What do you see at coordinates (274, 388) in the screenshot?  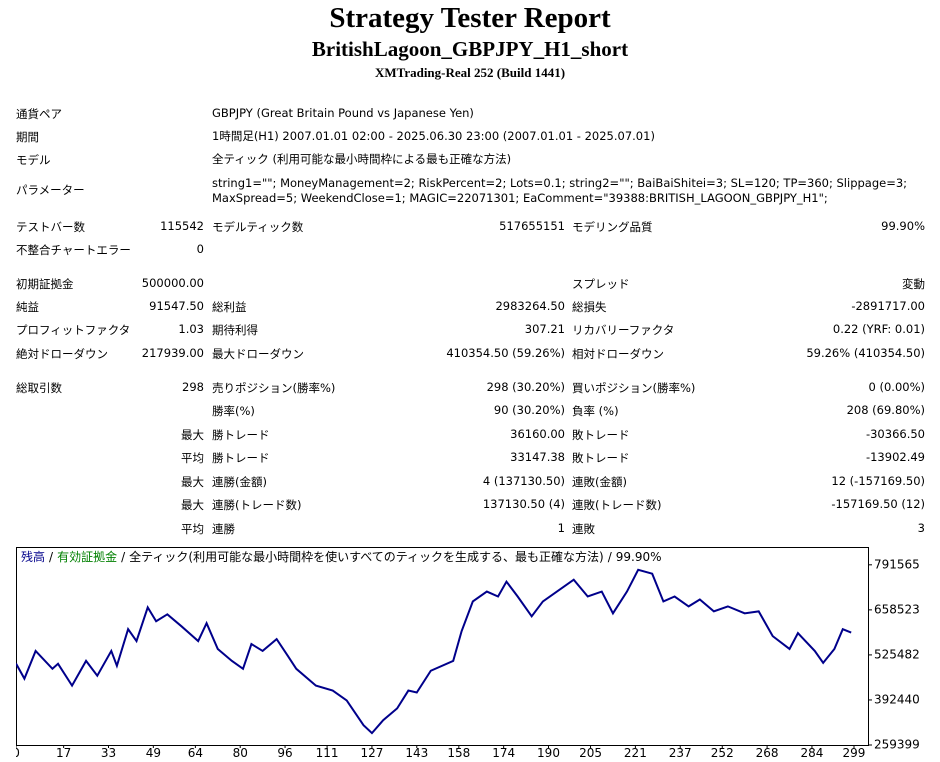 I see `stat-label: 売りポジション(勝率%)` at bounding box center [274, 388].